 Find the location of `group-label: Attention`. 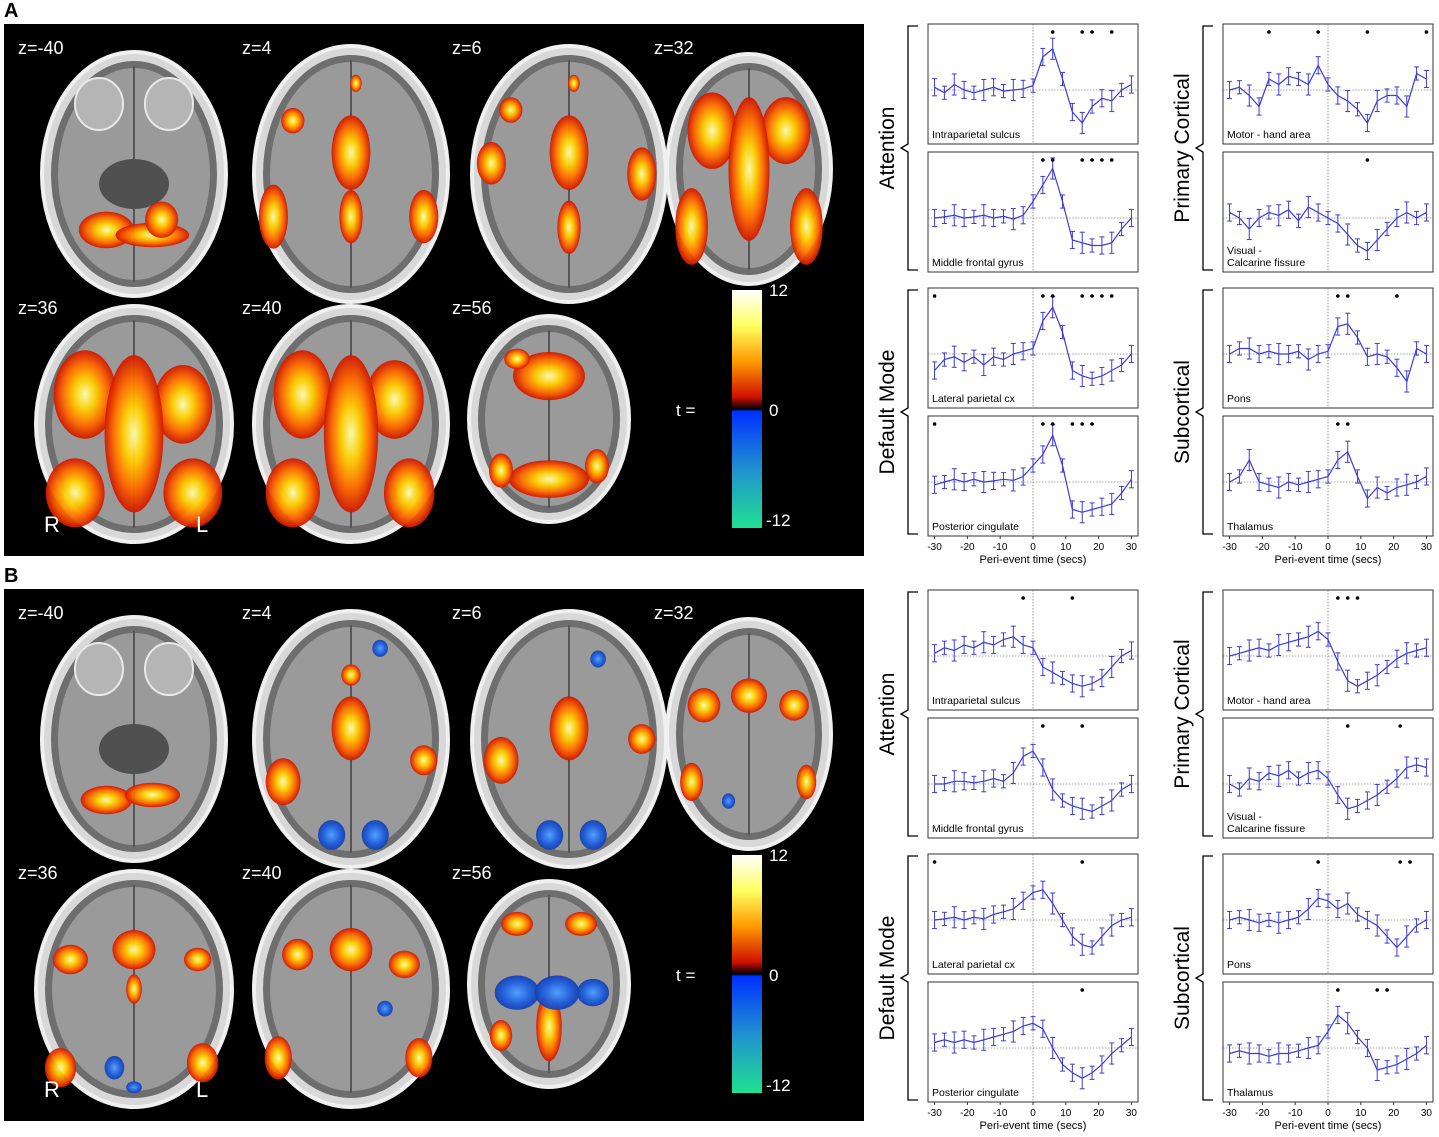

group-label: Attention is located at coordinates (887, 148).